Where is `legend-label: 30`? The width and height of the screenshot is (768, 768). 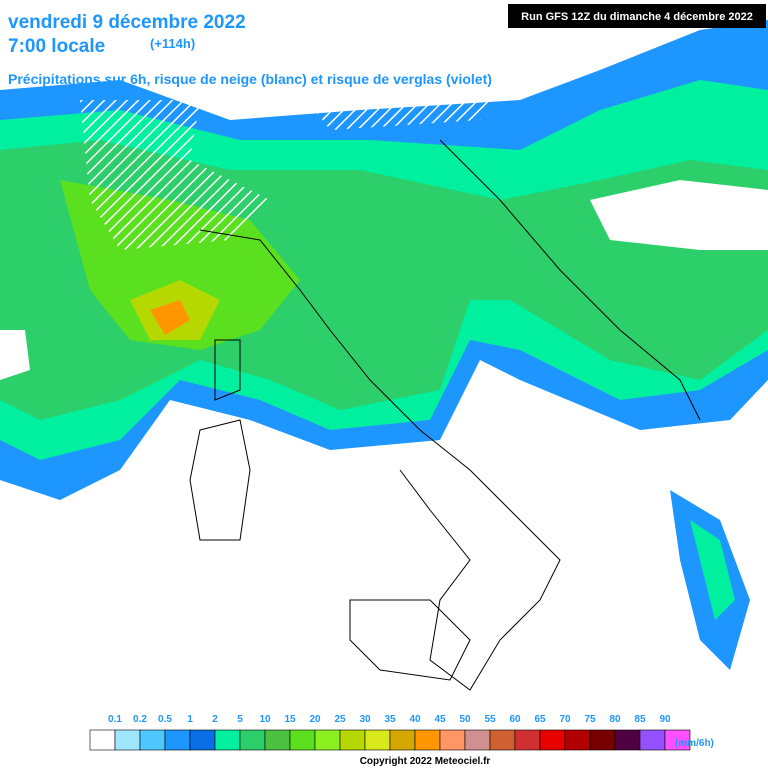
legend-label: 30 is located at coordinates (365, 719).